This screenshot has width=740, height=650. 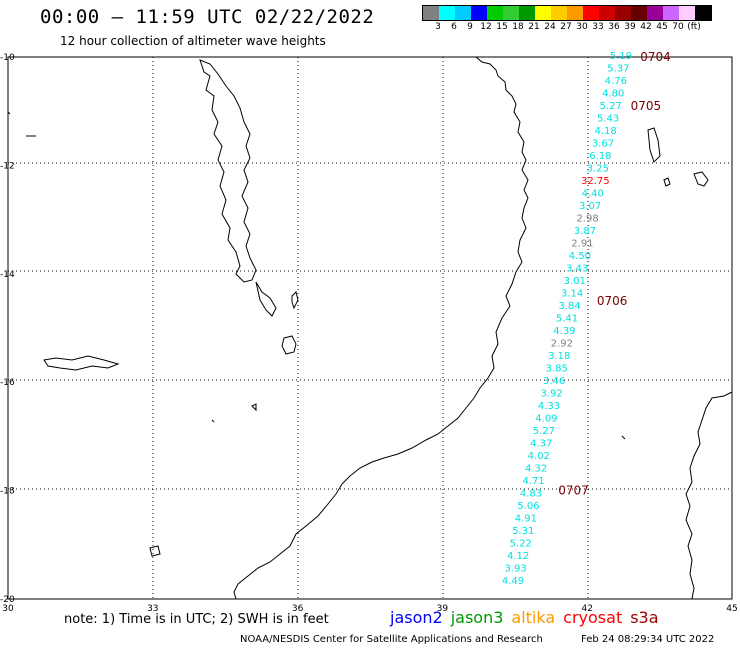 What do you see at coordinates (559, 356) in the screenshot?
I see `swh-value: 3.18` at bounding box center [559, 356].